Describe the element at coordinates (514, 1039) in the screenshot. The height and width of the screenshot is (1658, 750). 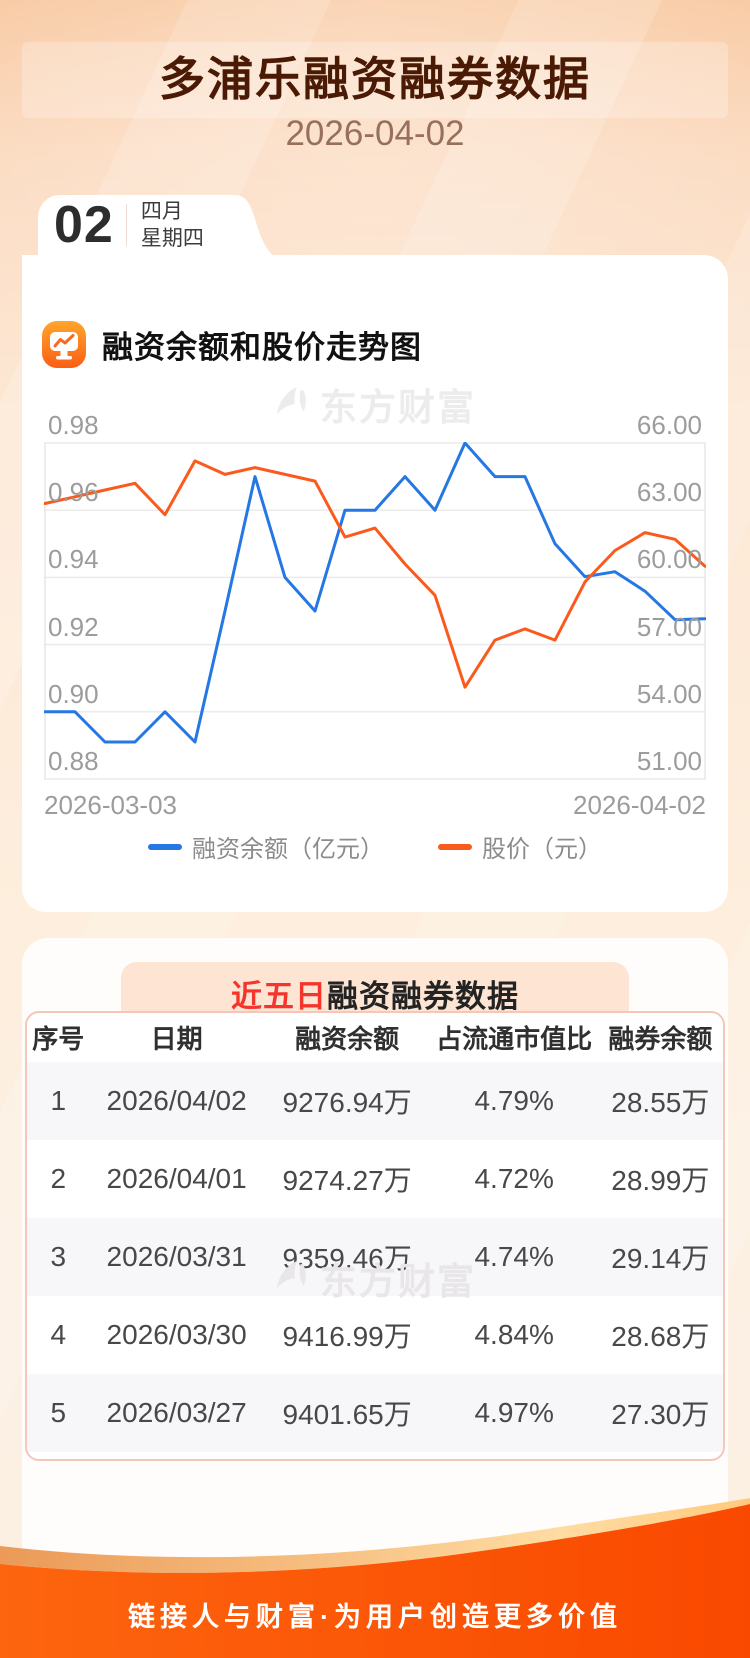
I see `table-header-cell: 占流通市值比` at that location.